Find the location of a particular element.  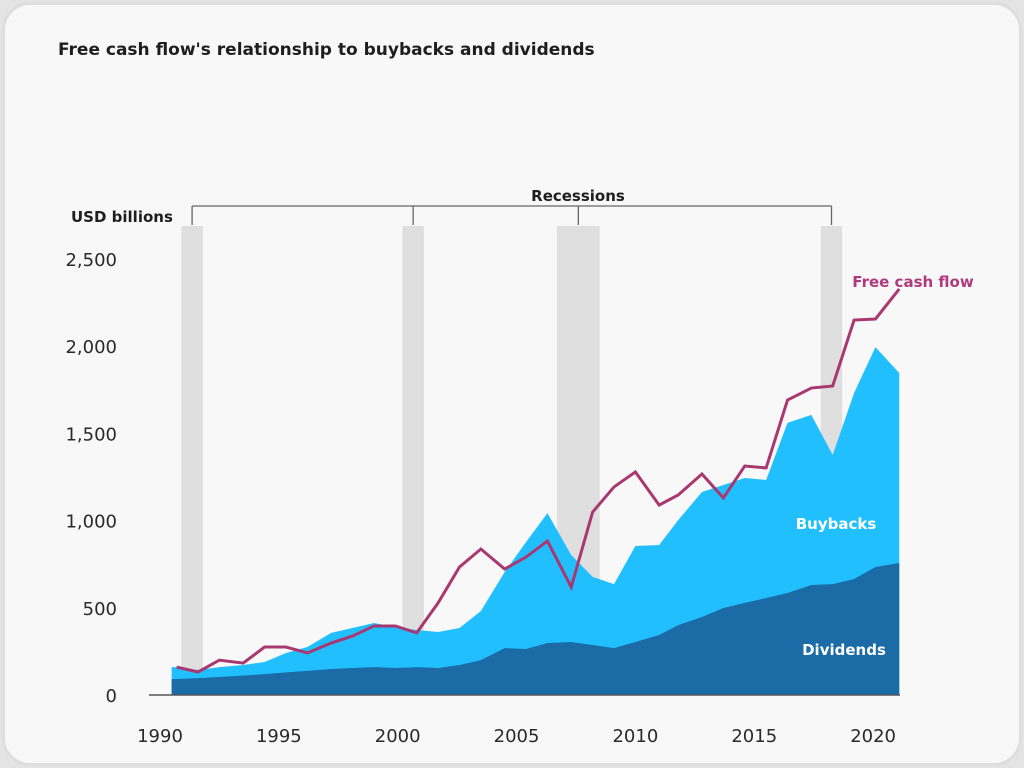

dividends-area is located at coordinates (535, 628).